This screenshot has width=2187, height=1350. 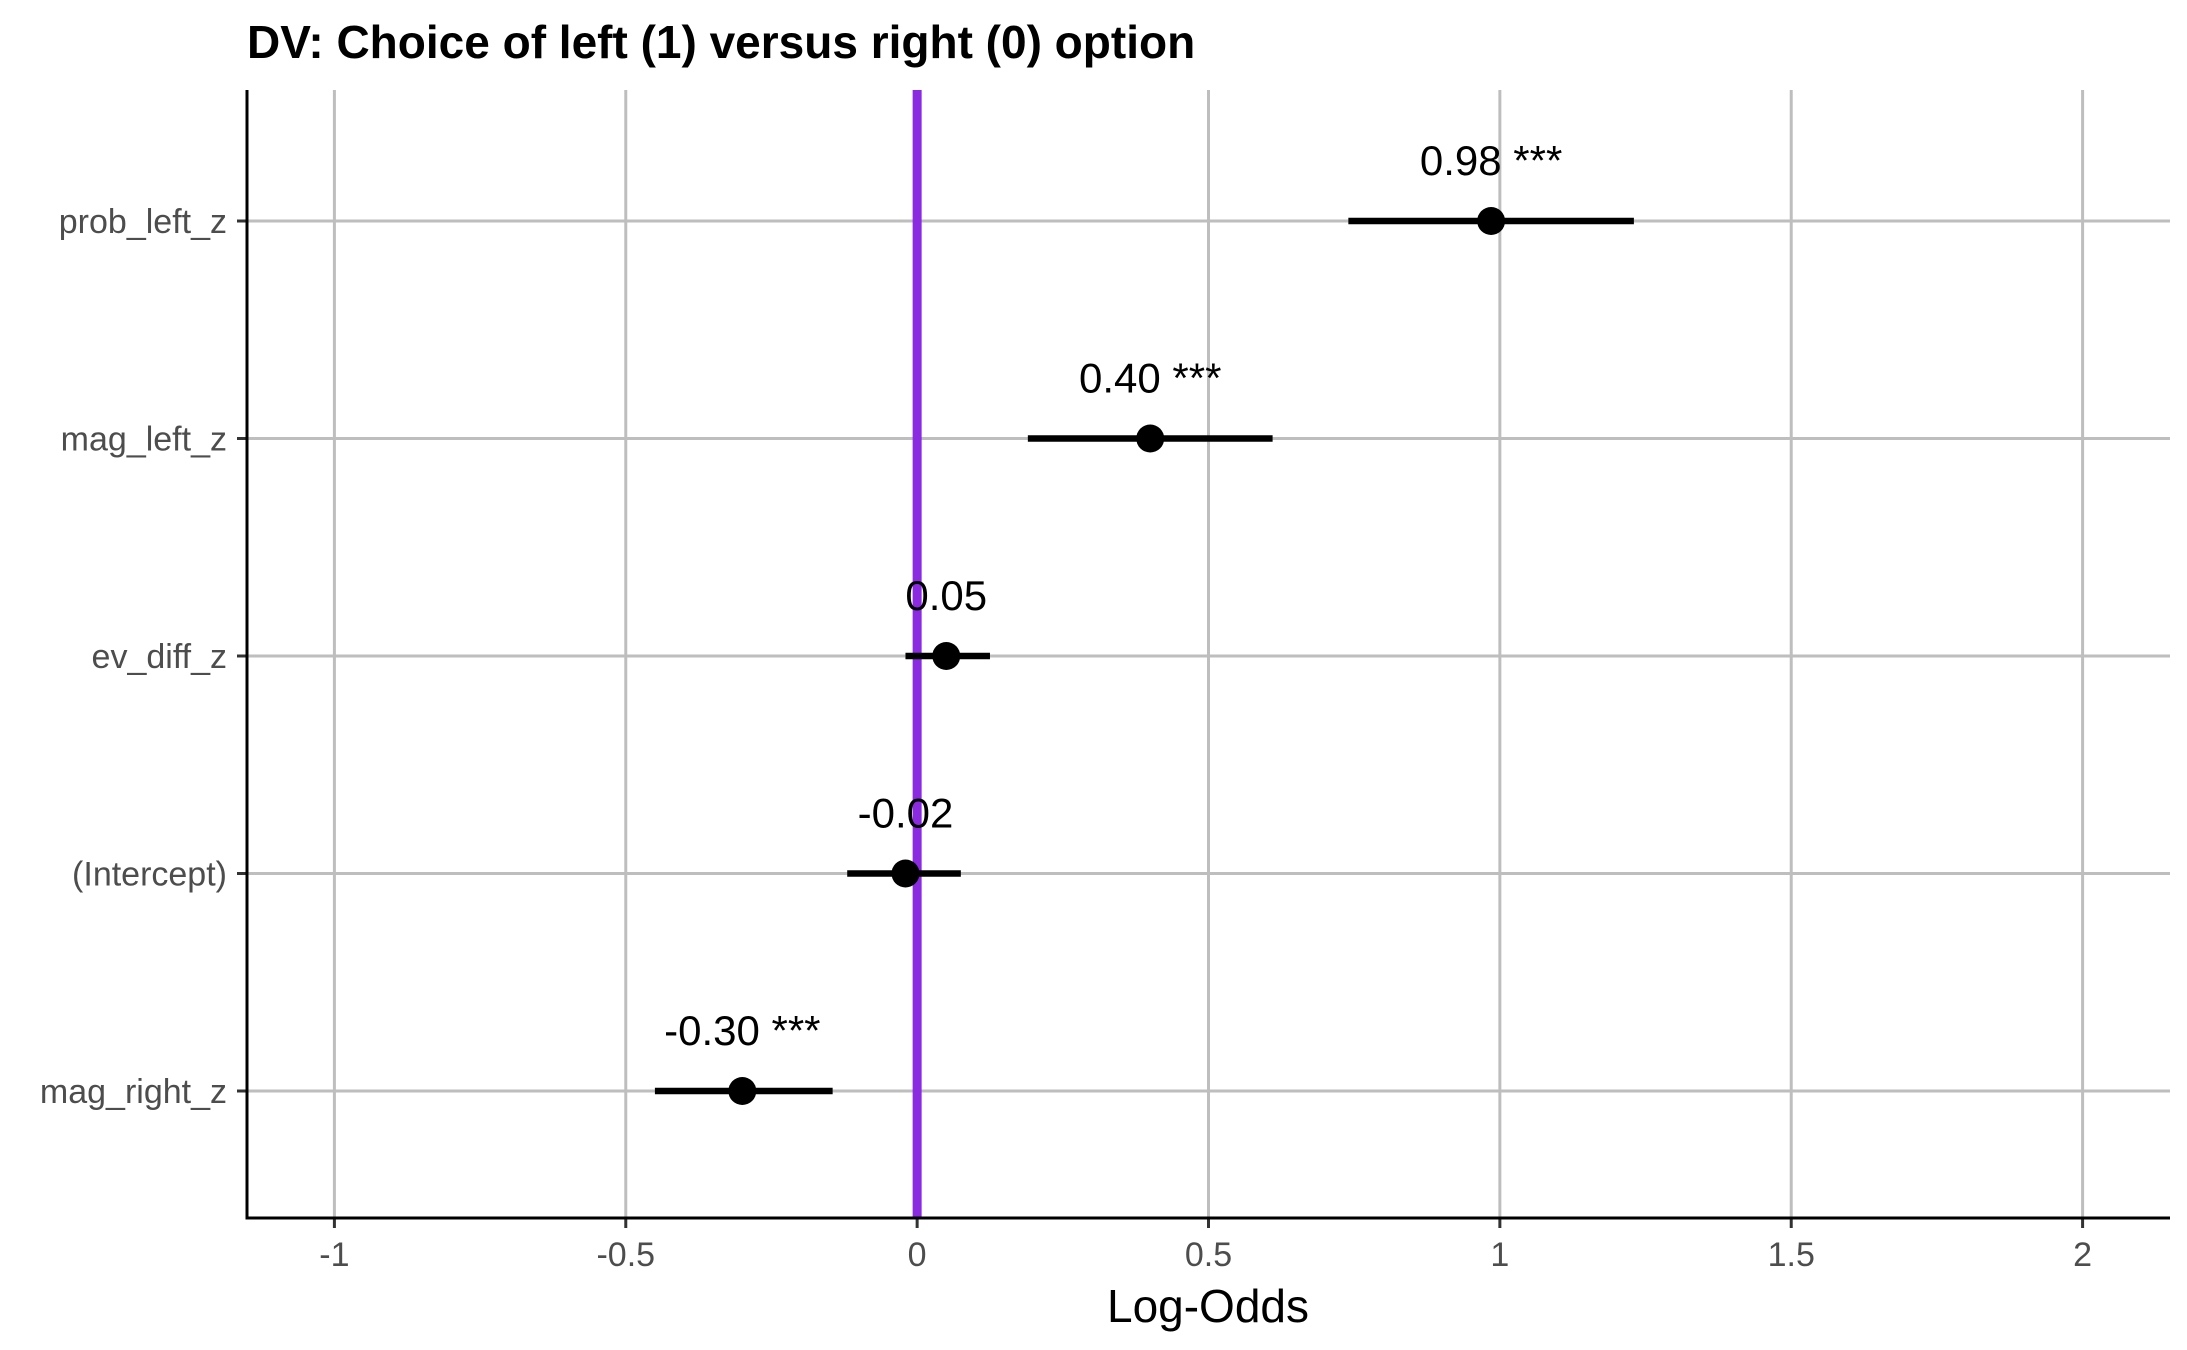 What do you see at coordinates (133, 1092) in the screenshot?
I see `y-tick-label: mag_right_z` at bounding box center [133, 1092].